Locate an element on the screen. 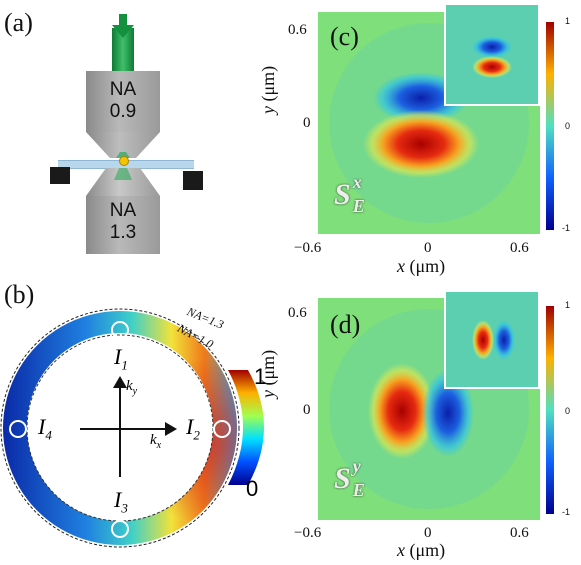 This screenshot has width=581, height=565. panel-d-cbtick-min: -1 is located at coordinates (566, 512).